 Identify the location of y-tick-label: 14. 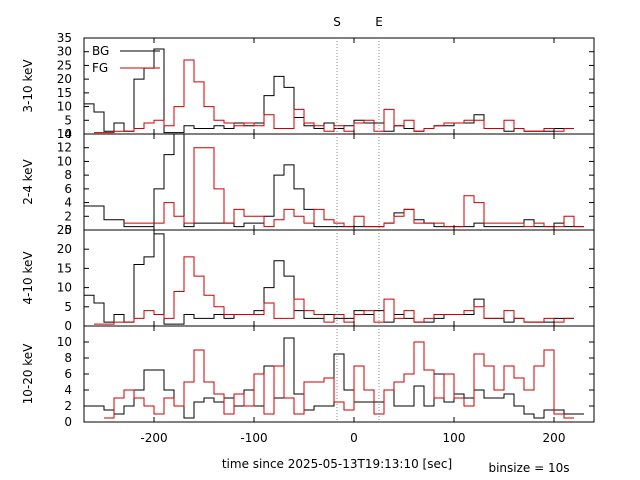
(64, 134).